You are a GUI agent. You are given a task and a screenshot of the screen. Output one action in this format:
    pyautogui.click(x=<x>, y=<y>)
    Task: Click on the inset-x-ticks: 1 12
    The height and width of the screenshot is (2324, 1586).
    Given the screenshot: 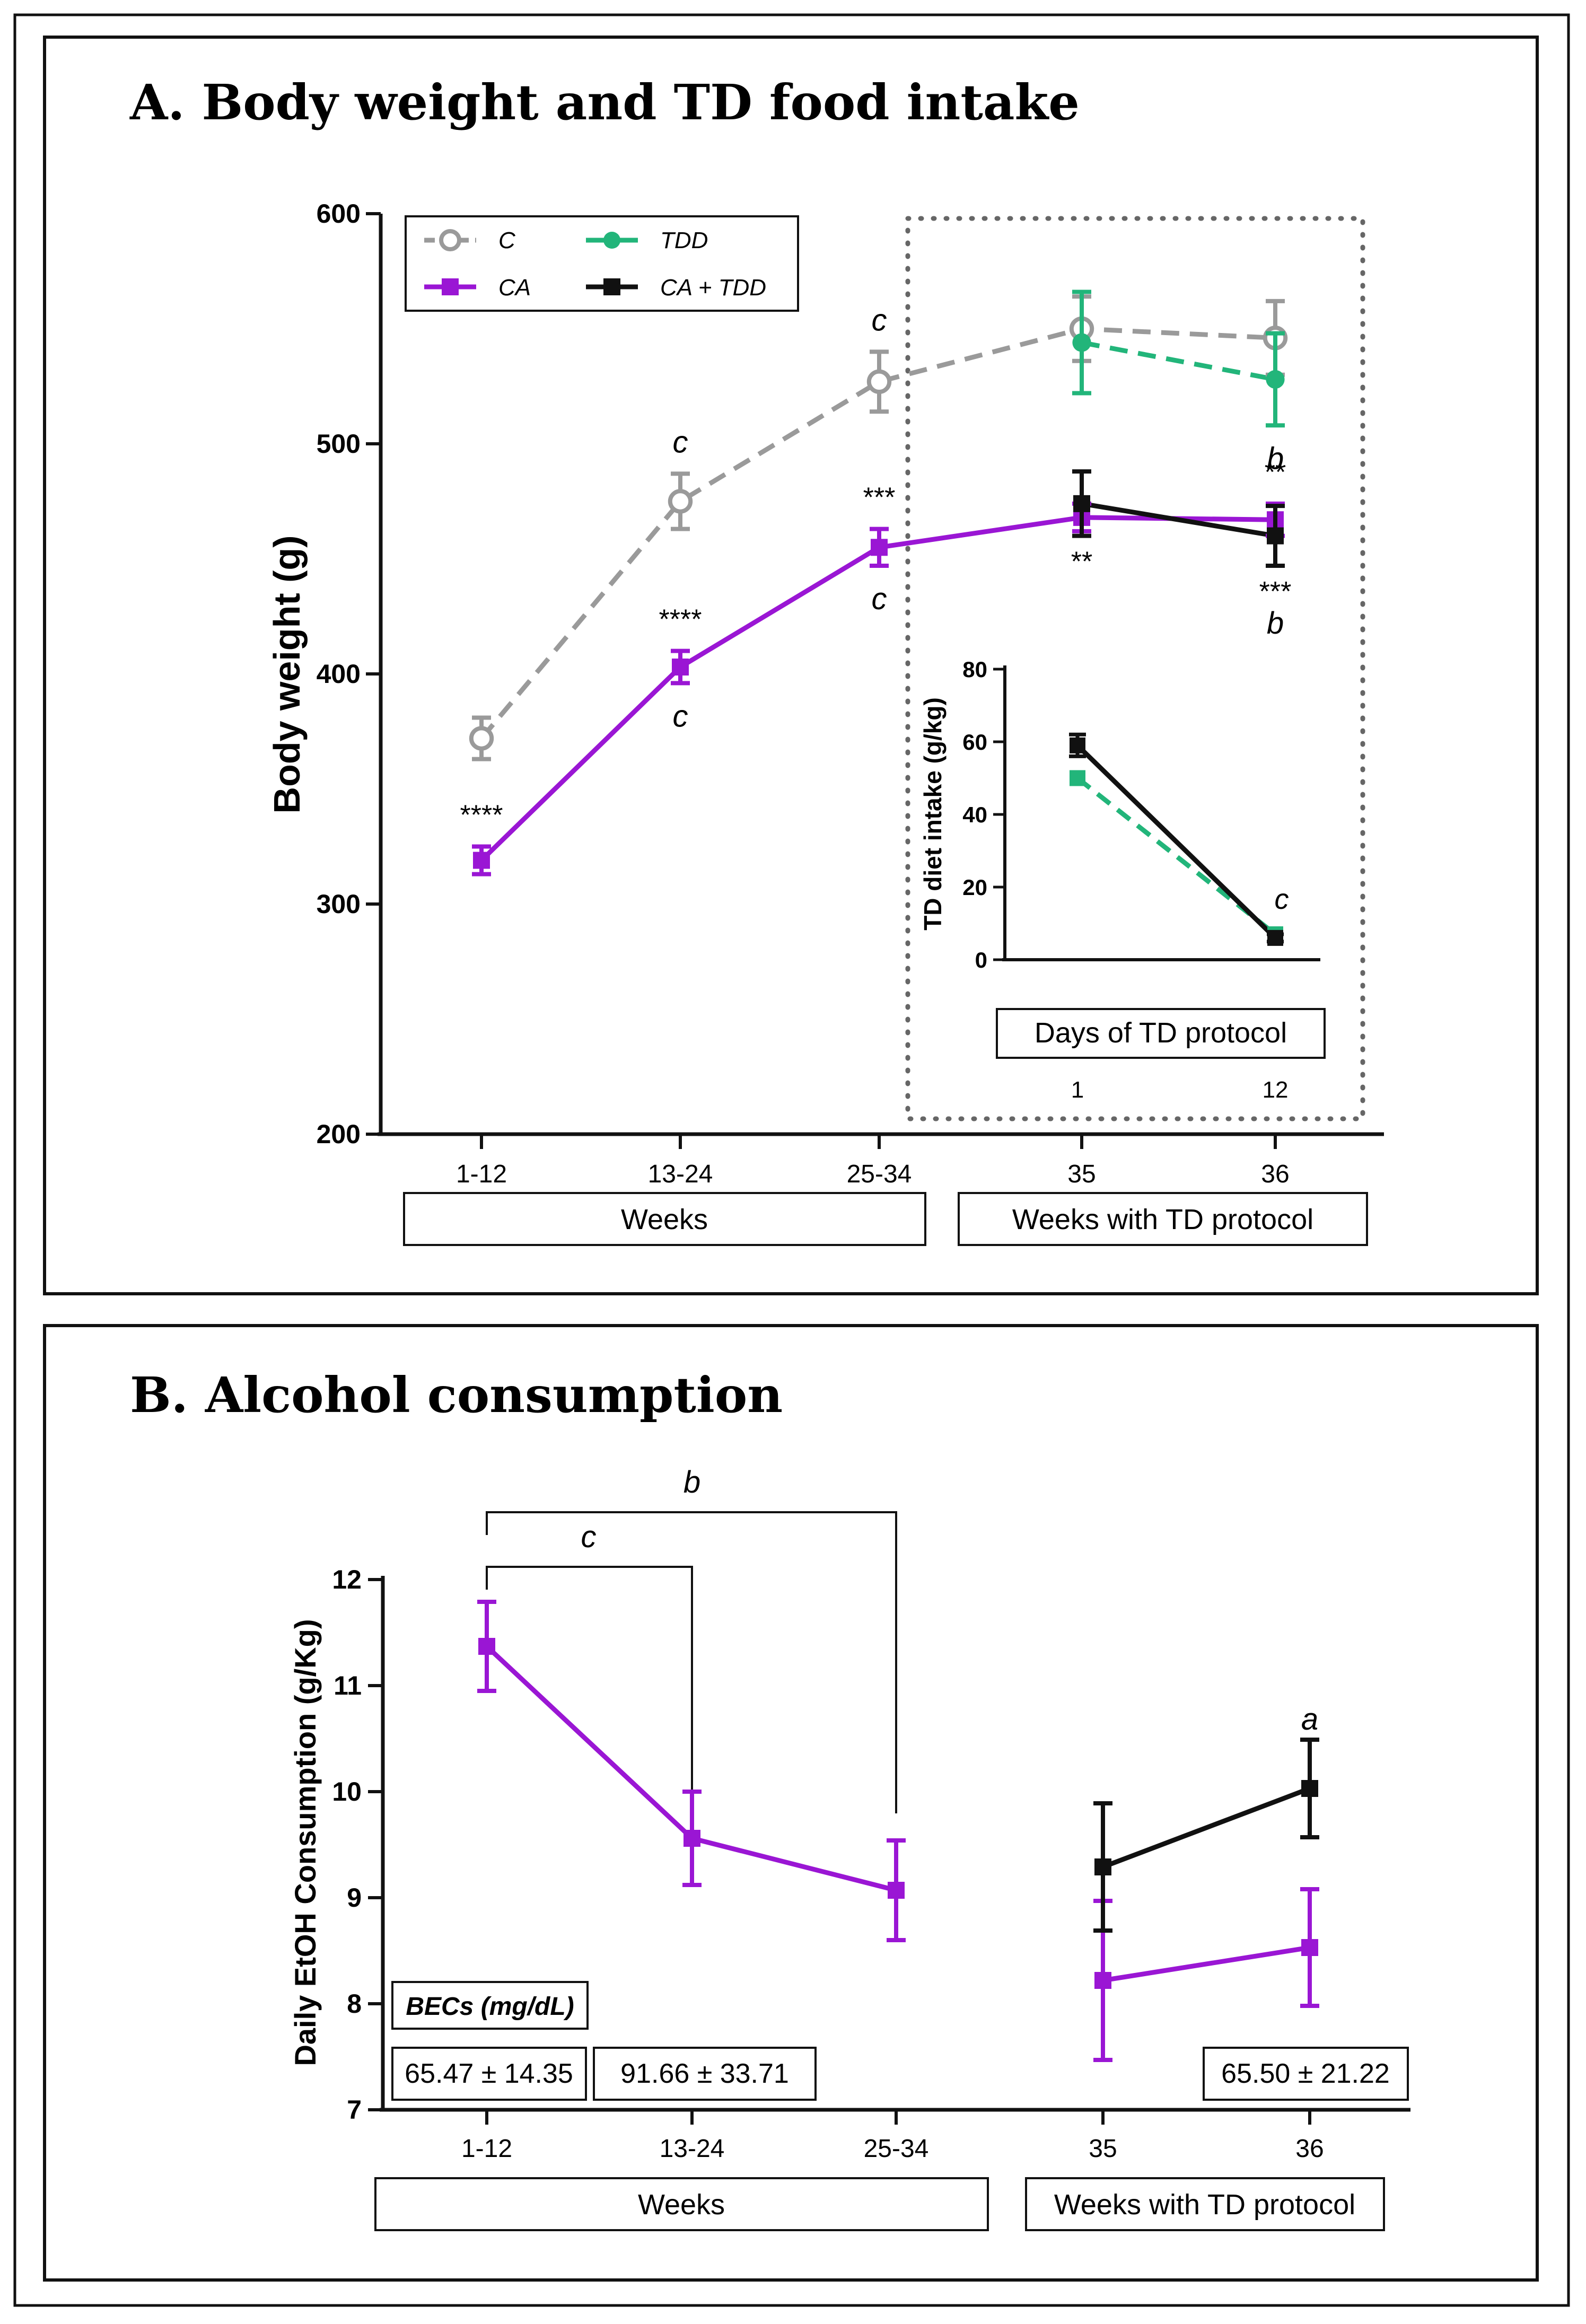 What is the action you would take?
    pyautogui.click(x=1180, y=1090)
    